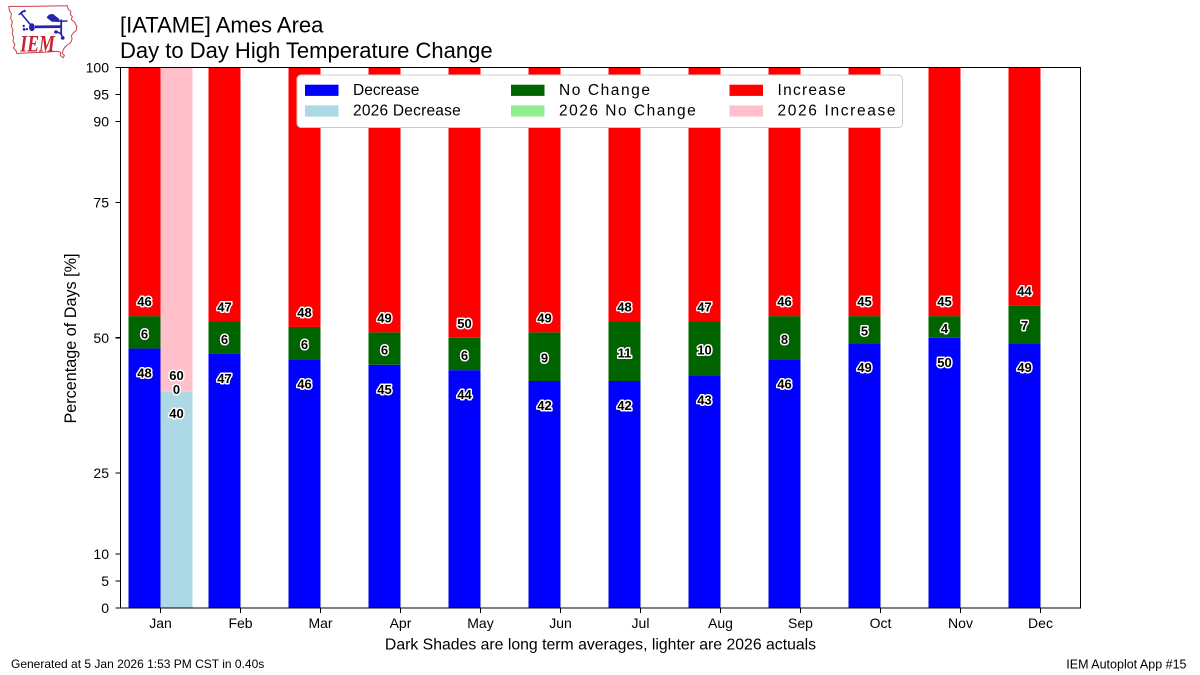 Image resolution: width=1200 pixels, height=675 pixels. What do you see at coordinates (945, 328) in the screenshot?
I see `svg-text: 4` at bounding box center [945, 328].